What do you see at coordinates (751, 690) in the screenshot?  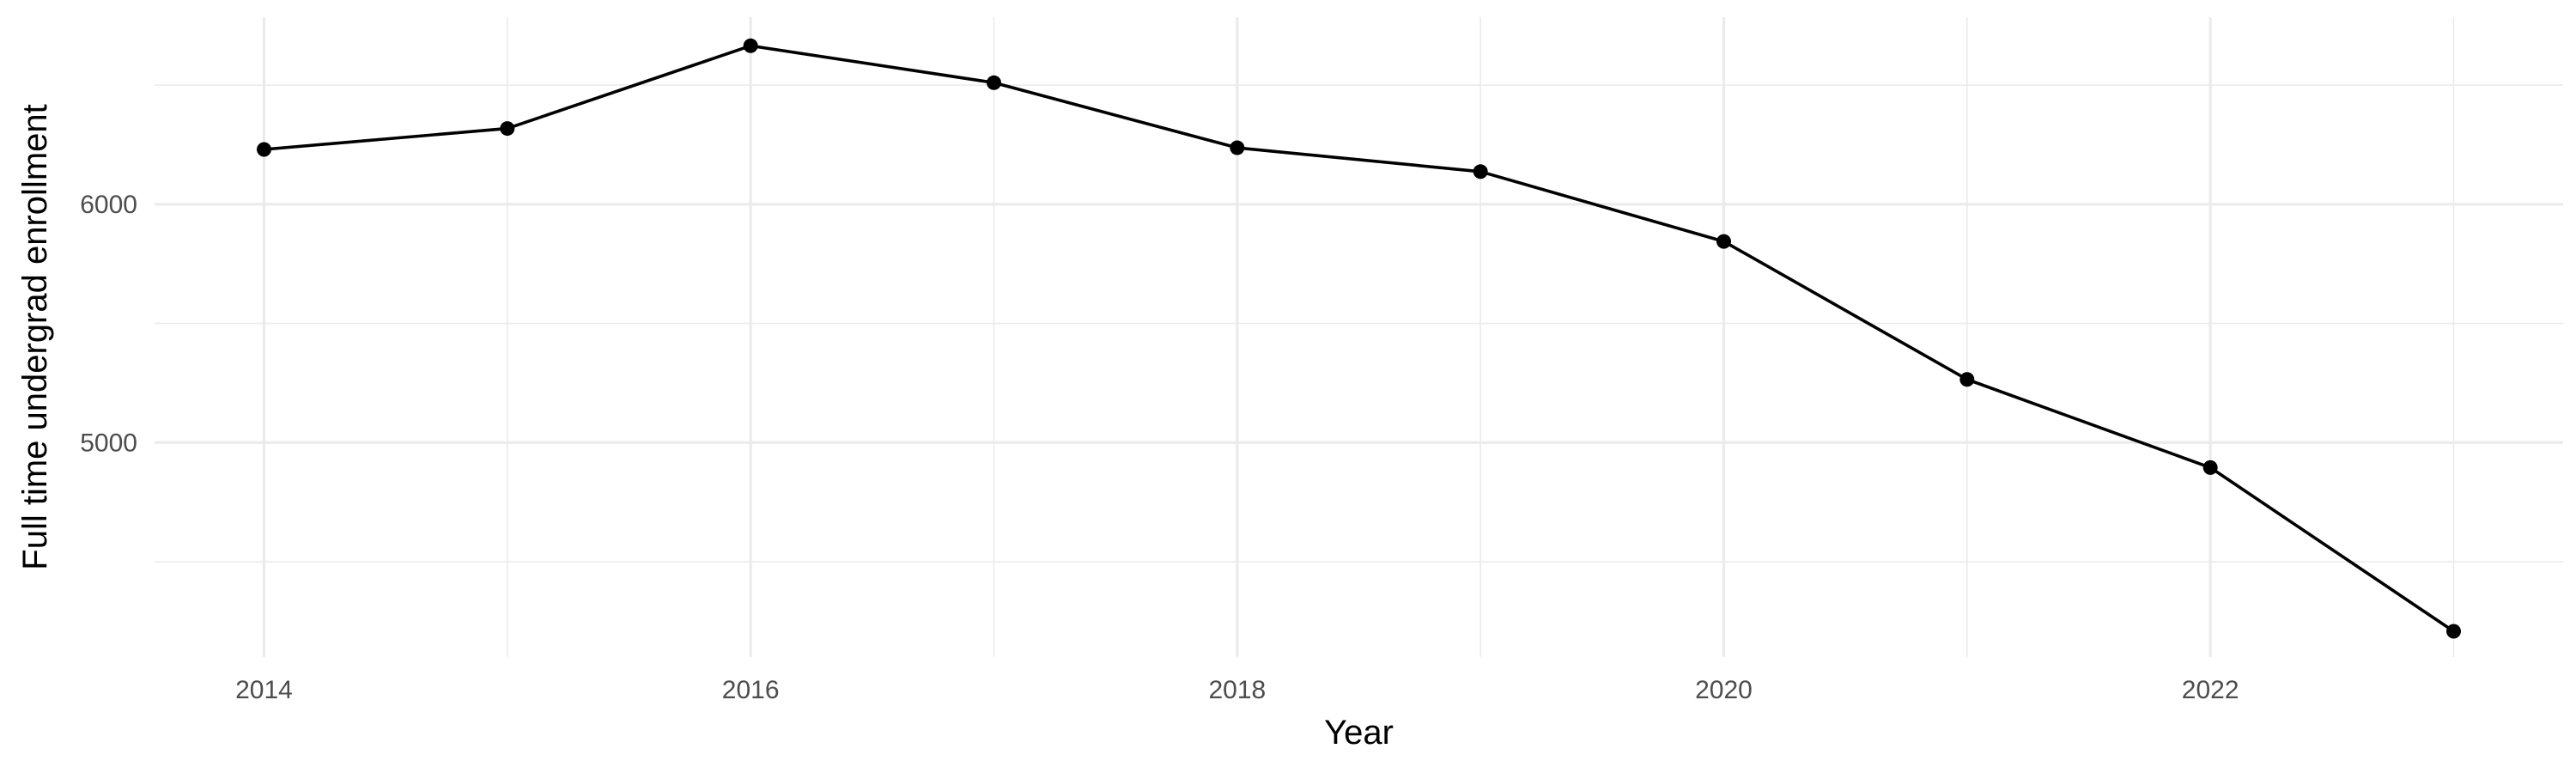 I see `x-tick-label: 2016` at bounding box center [751, 690].